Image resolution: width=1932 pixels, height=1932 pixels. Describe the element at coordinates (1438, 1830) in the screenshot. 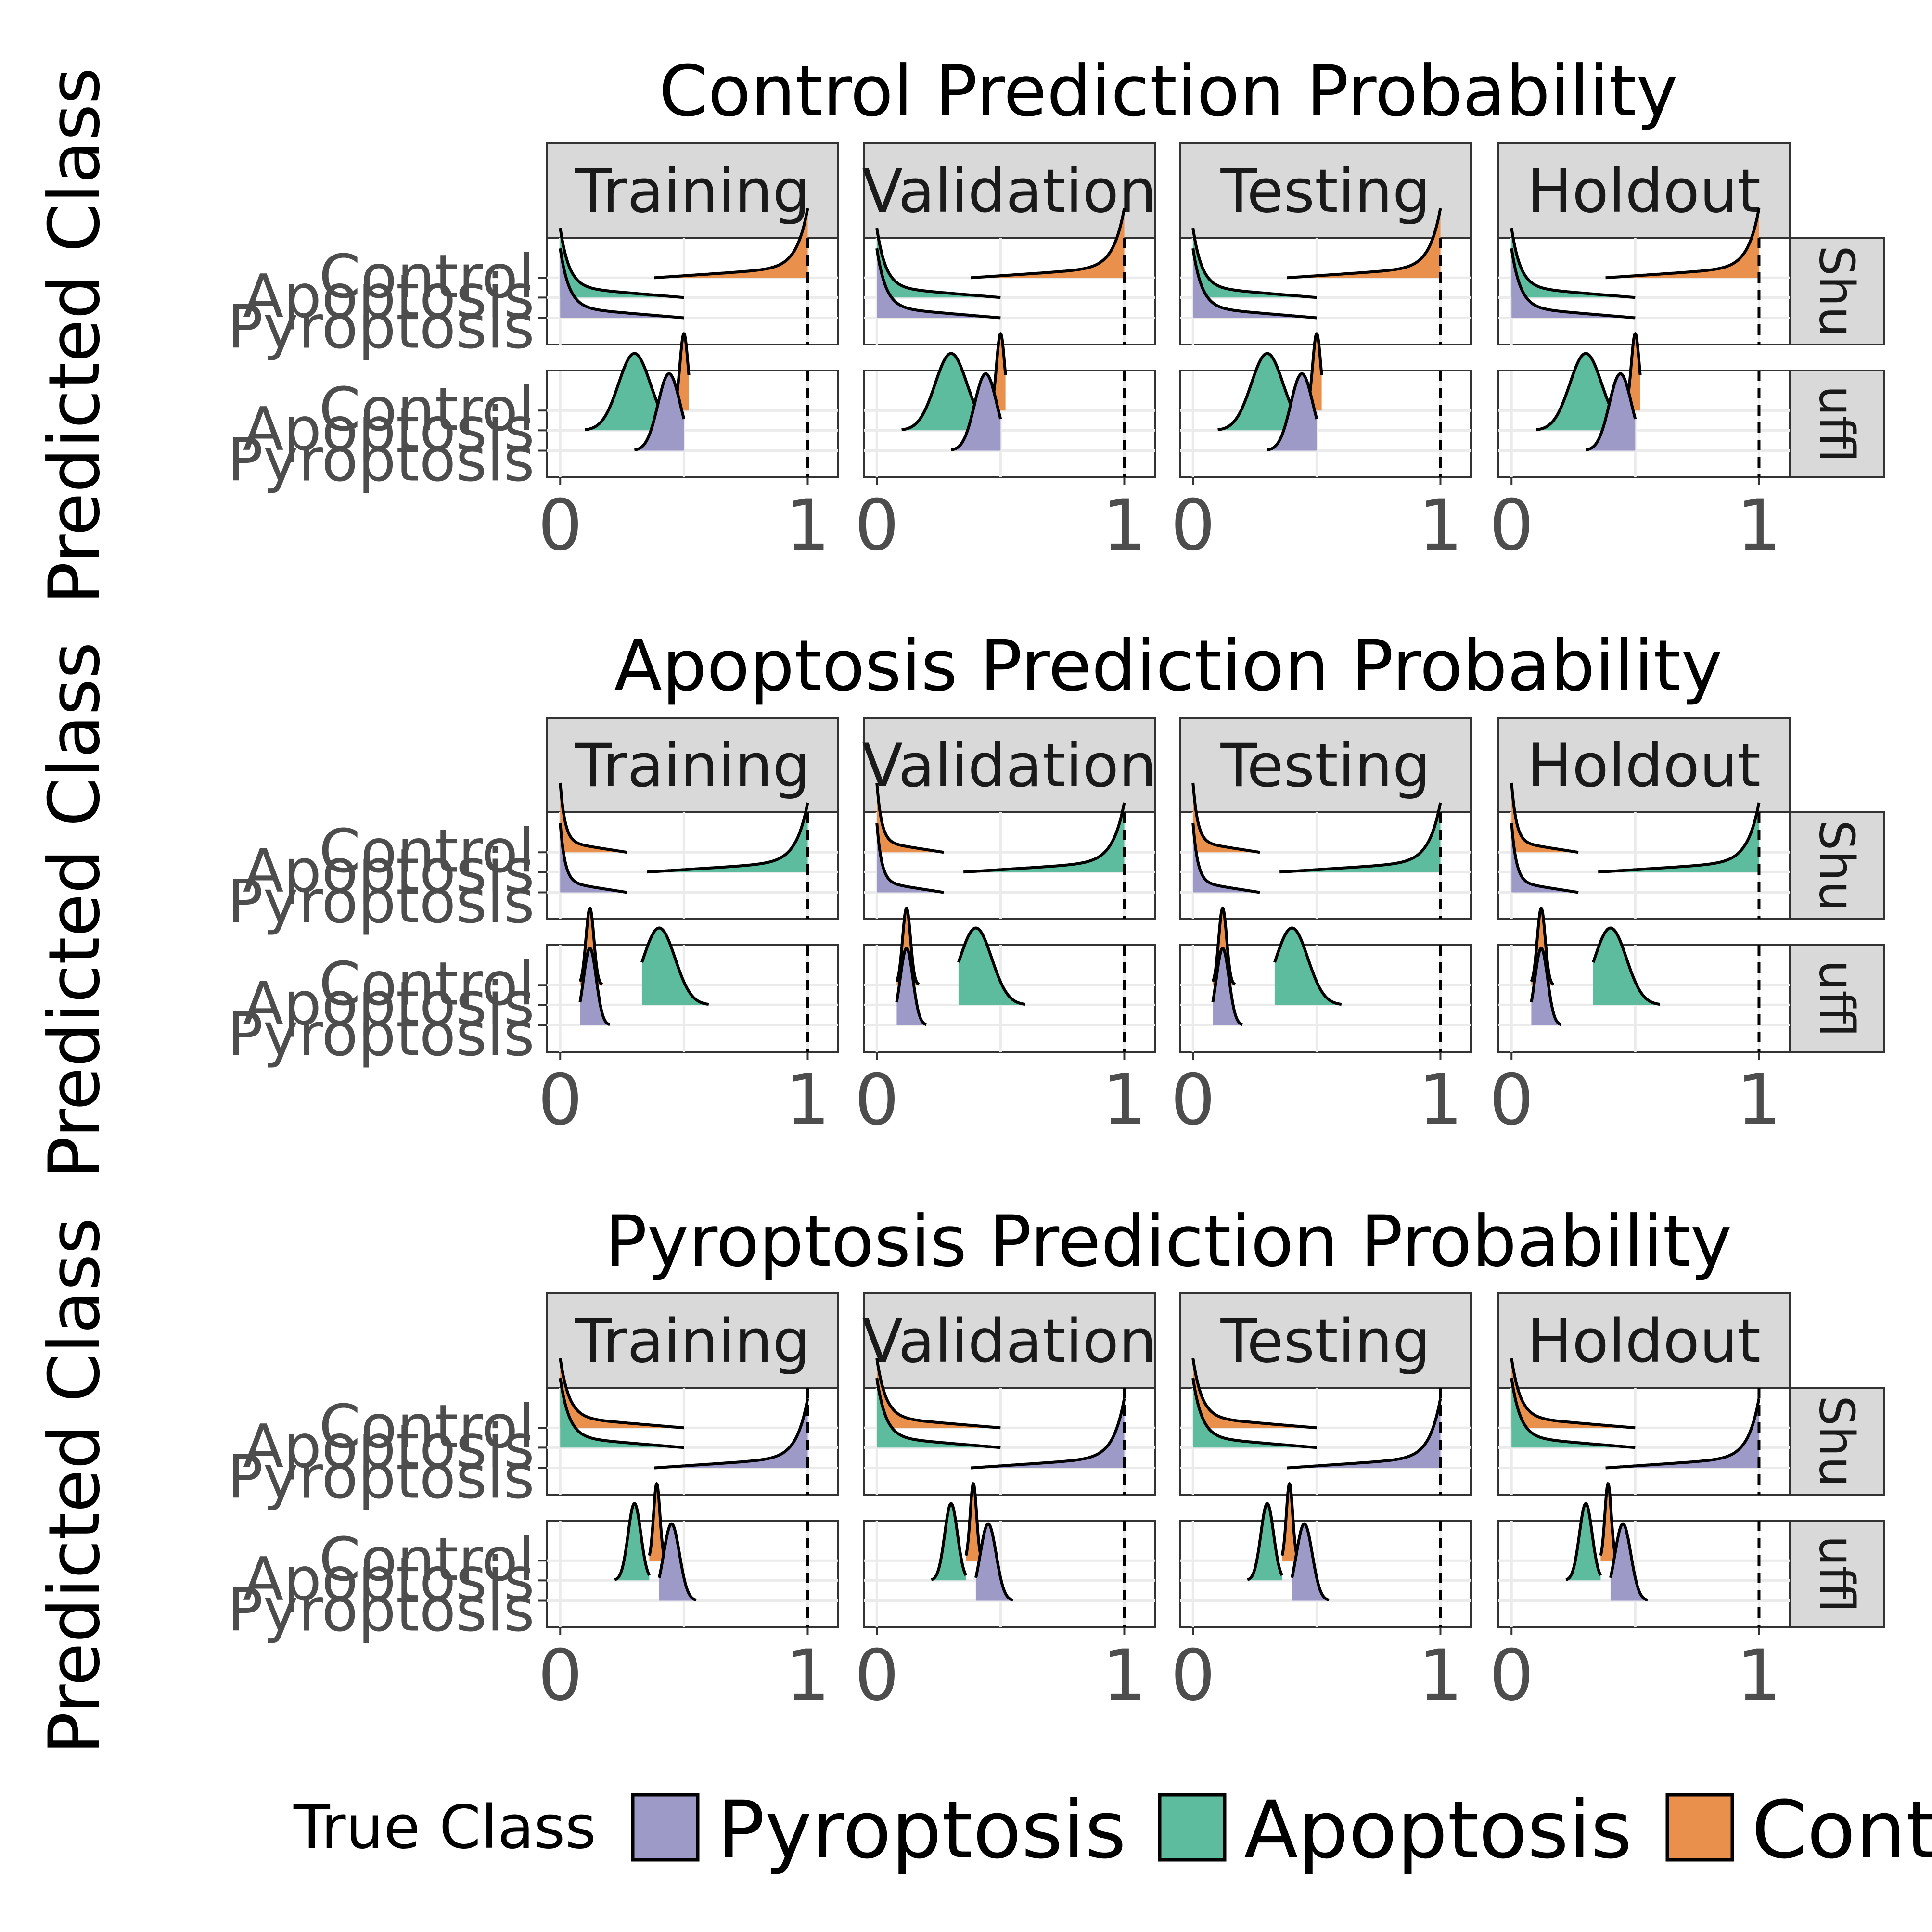

I see `legend-label: Apoptosis` at that location.